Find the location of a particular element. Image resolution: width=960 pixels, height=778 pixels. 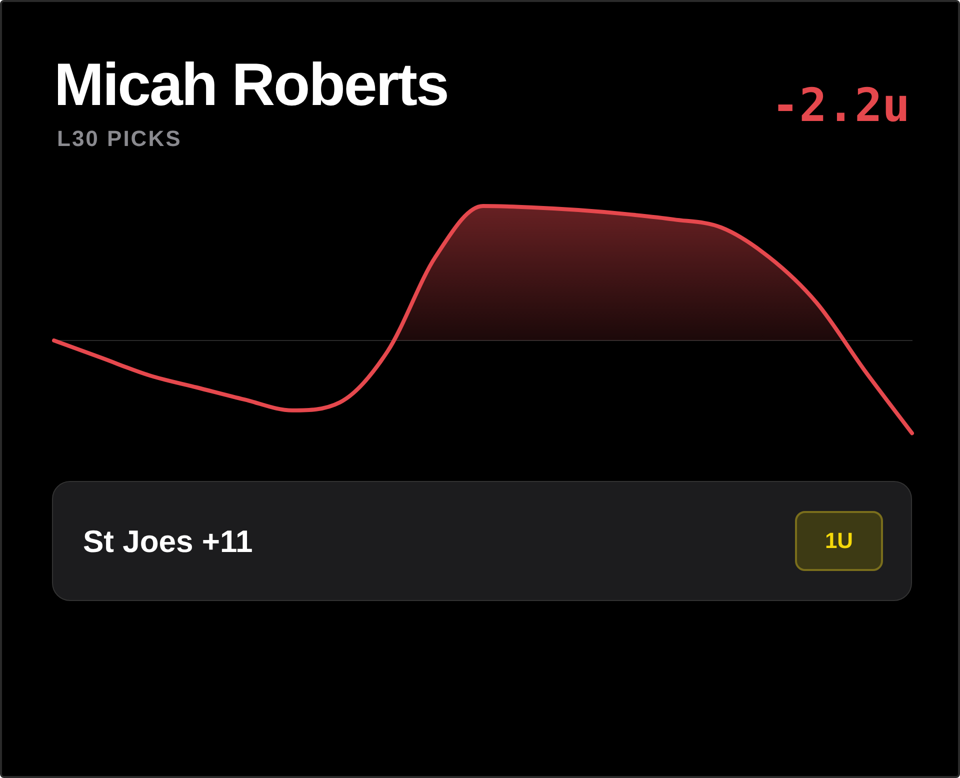

chart-title: Micah Roberts is located at coordinates (251, 84).